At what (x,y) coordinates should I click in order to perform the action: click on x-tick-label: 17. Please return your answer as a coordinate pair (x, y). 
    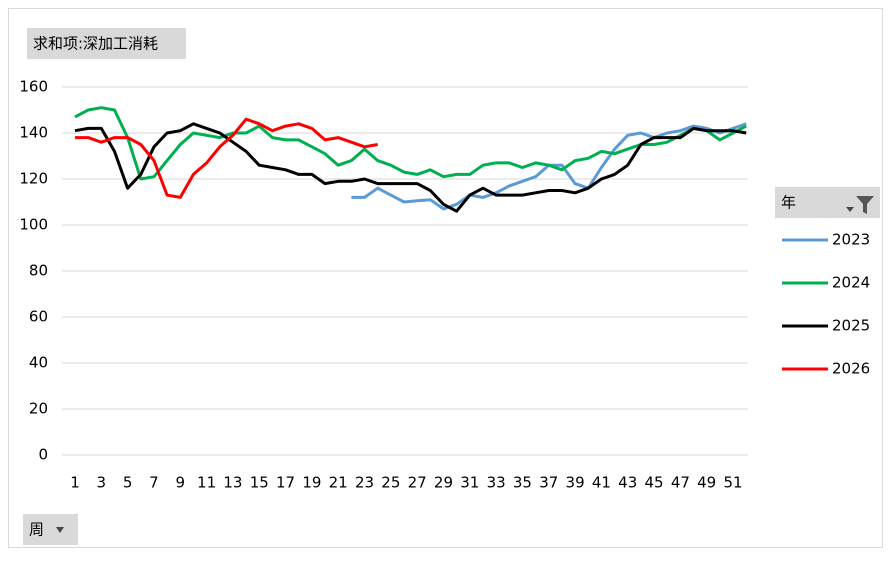
    Looking at the image, I should click on (285, 483).